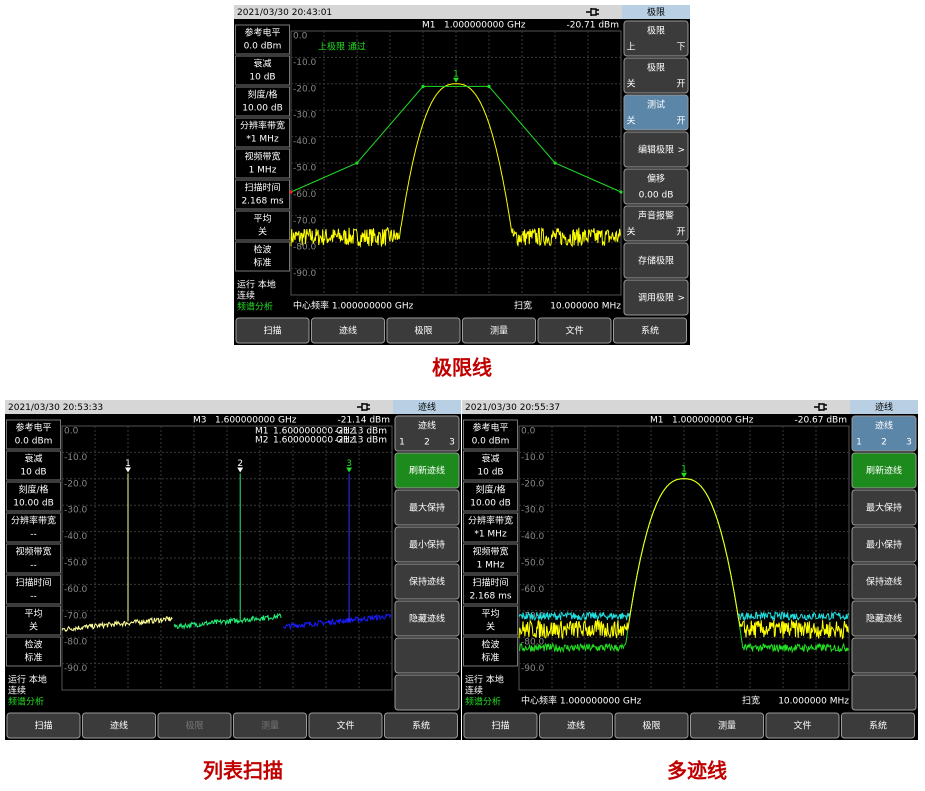  What do you see at coordinates (240, 464) in the screenshot?
I see `marker-number: 2` at bounding box center [240, 464].